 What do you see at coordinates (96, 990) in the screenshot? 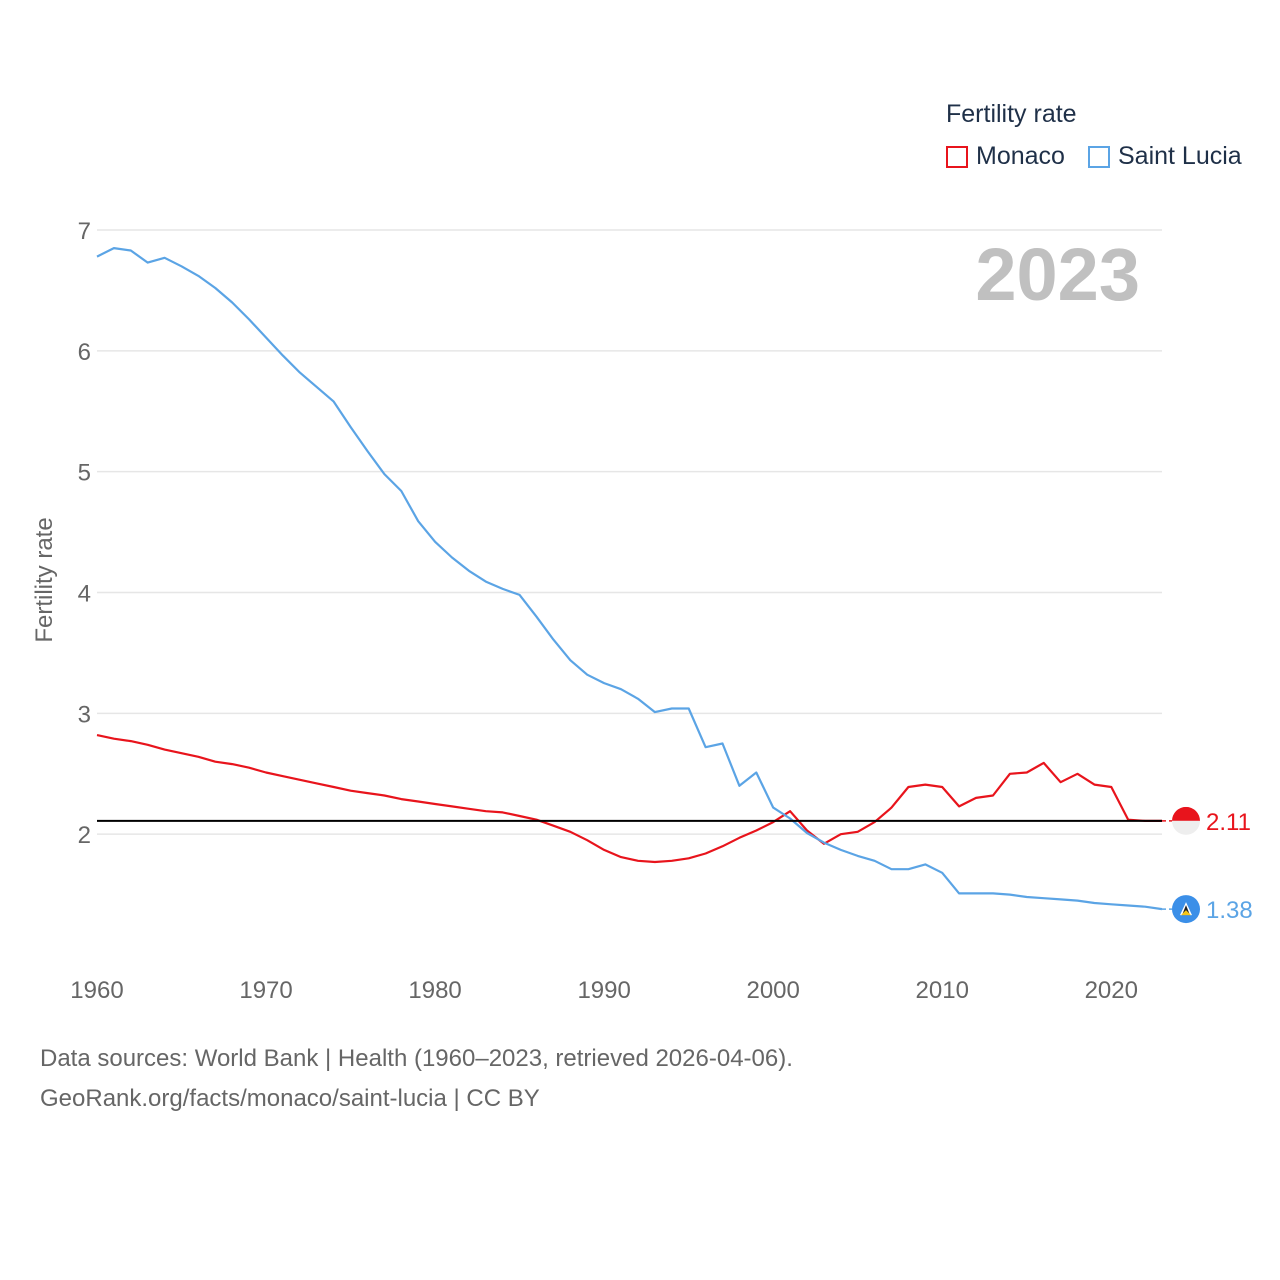
I see `x-tick-label: 1960` at bounding box center [96, 990].